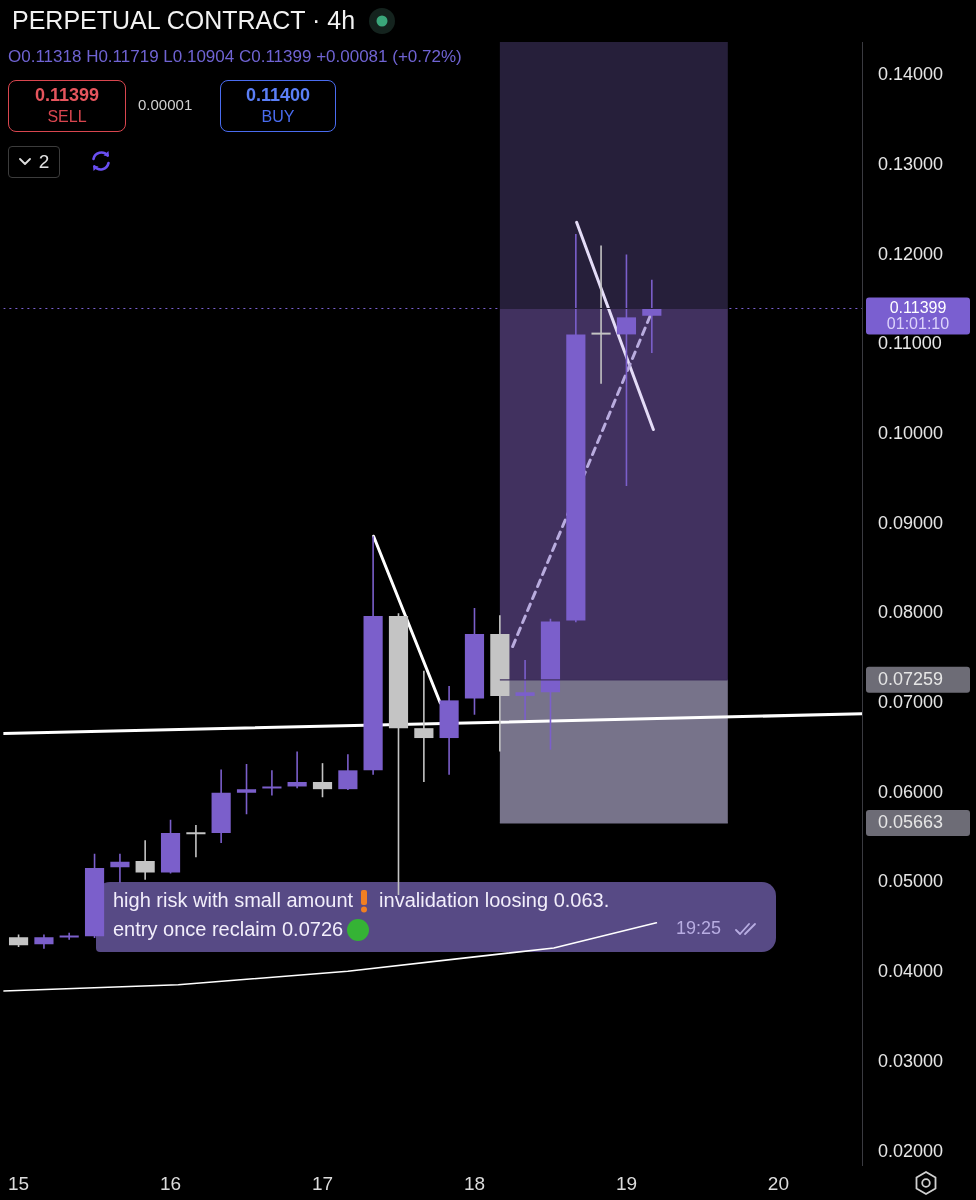 Image resolution: width=976 pixels, height=1200 pixels. What do you see at coordinates (170, 1183) in the screenshot?
I see `x-tick-label: 16` at bounding box center [170, 1183].